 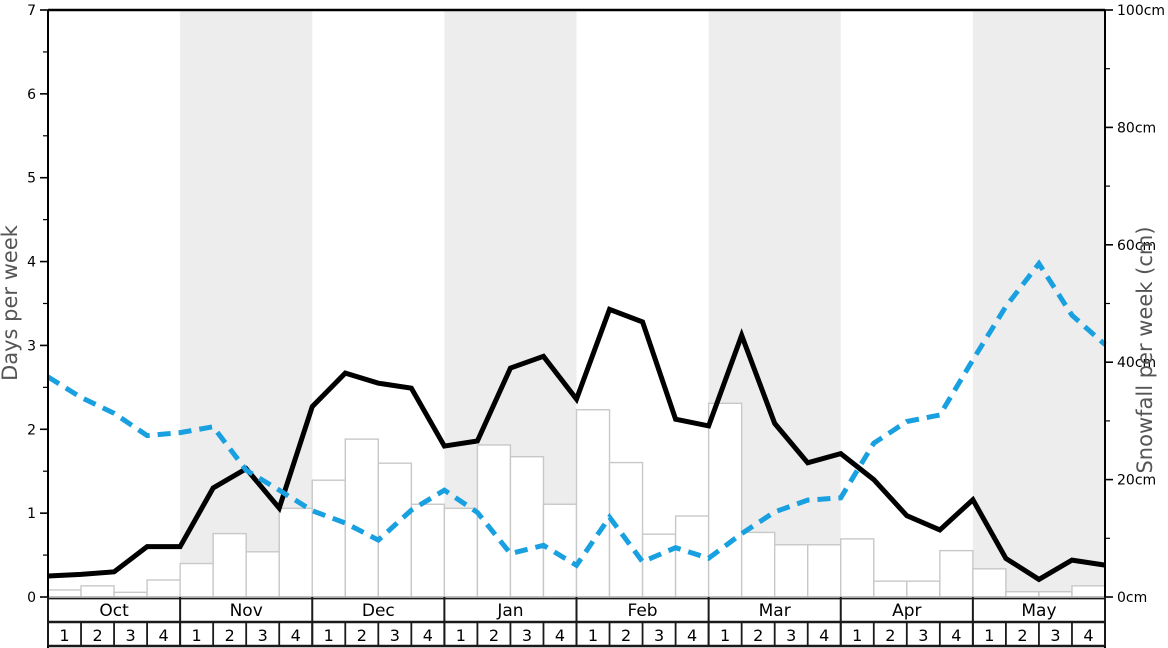 I want to click on right-axis-tick-label: 100cm, so click(x=1141, y=11).